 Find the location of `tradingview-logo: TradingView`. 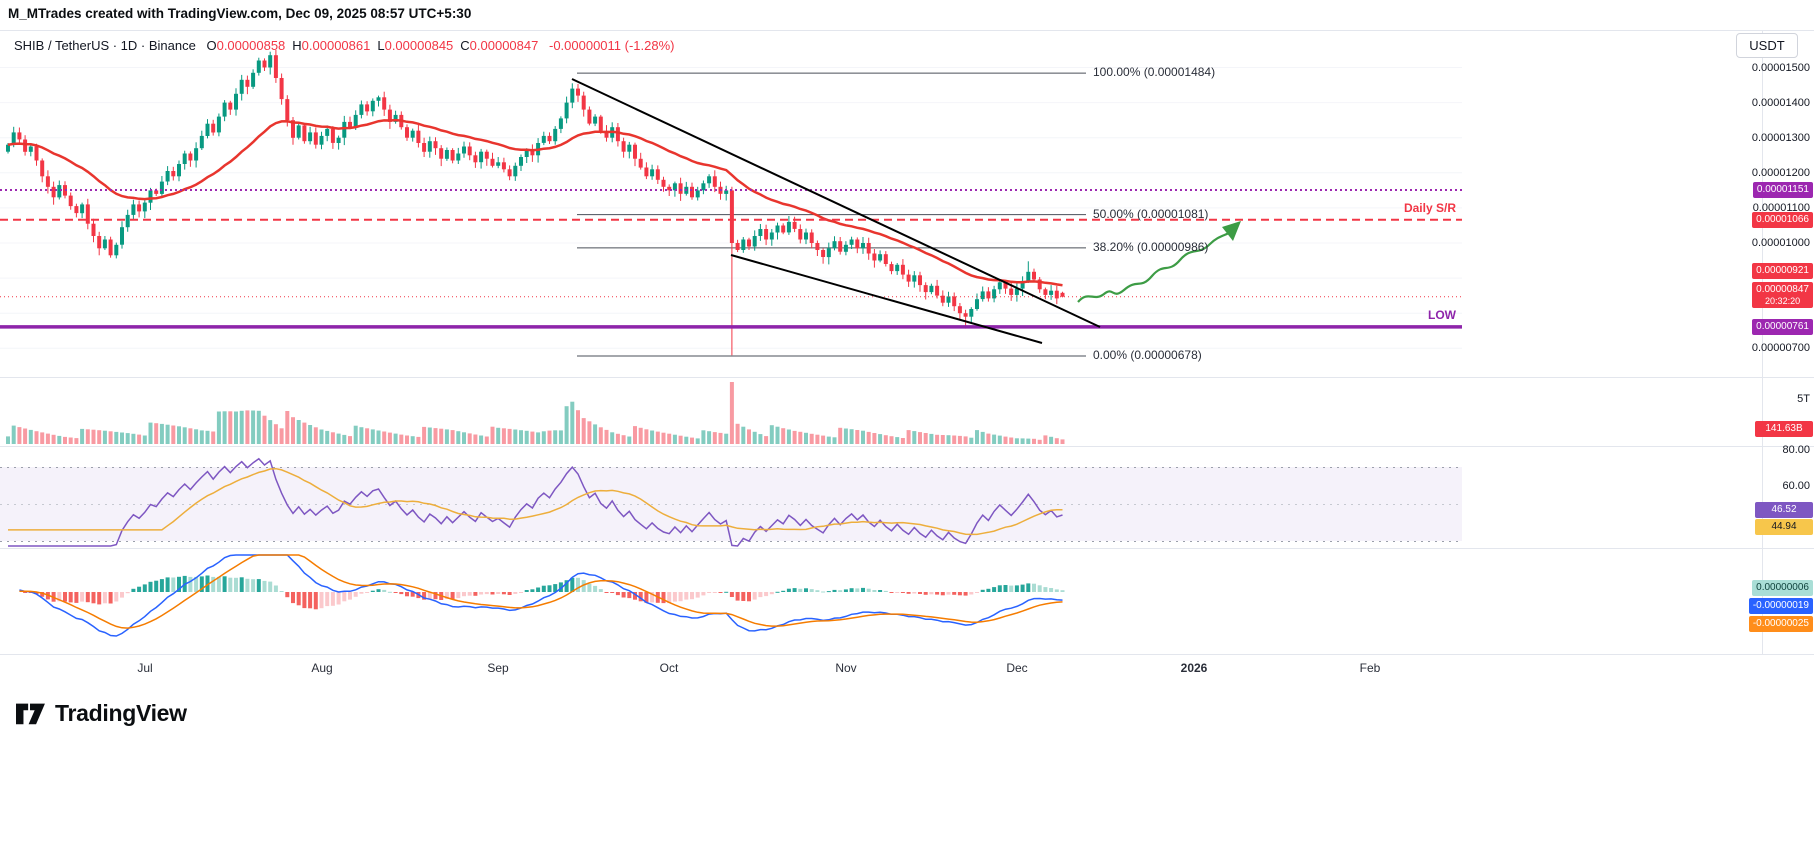

tradingview-logo: TradingView is located at coordinates (100, 713).